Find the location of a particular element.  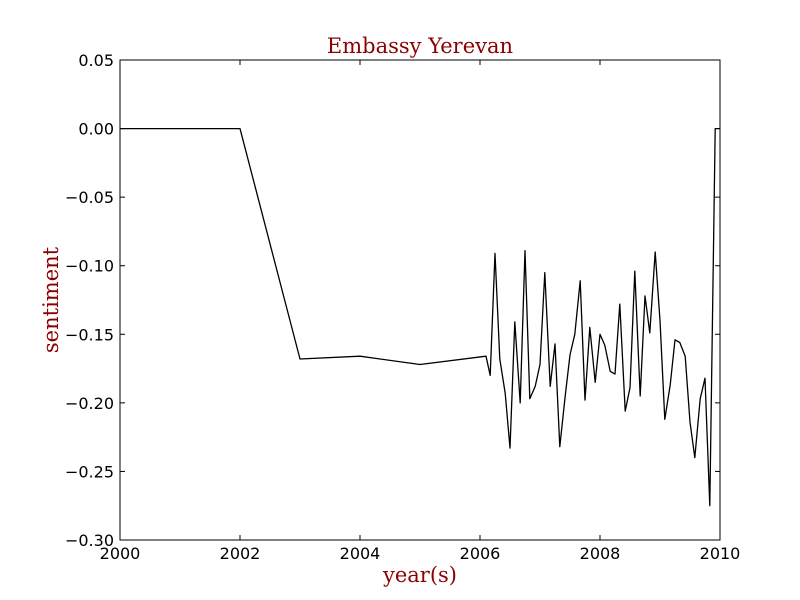

y-tick-label: 0.00 is located at coordinates (96, 129).